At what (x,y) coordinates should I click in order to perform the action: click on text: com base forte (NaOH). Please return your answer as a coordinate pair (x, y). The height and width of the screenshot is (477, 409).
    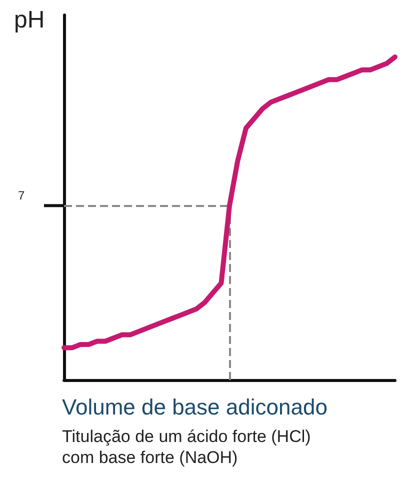
    Looking at the image, I should click on (150, 457).